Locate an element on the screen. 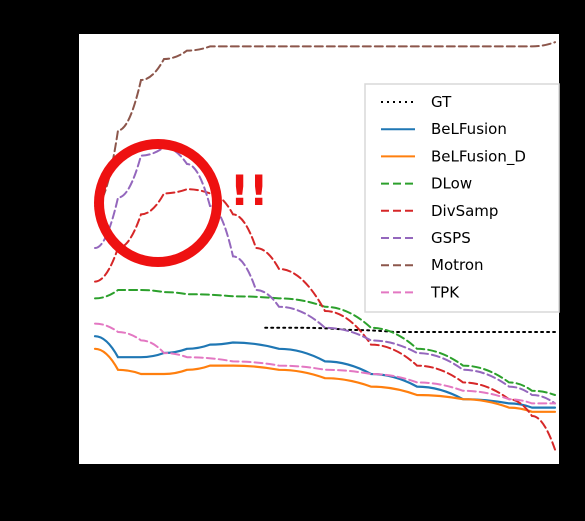 The width and height of the screenshot is (585, 521). legend-label-3: DLow is located at coordinates (451, 184).